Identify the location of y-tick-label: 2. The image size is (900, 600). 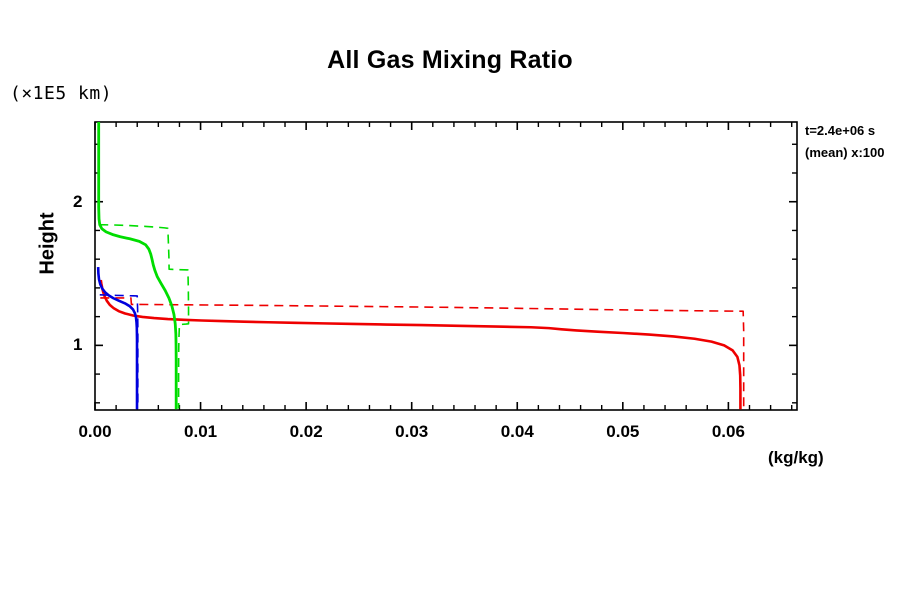
(78, 201).